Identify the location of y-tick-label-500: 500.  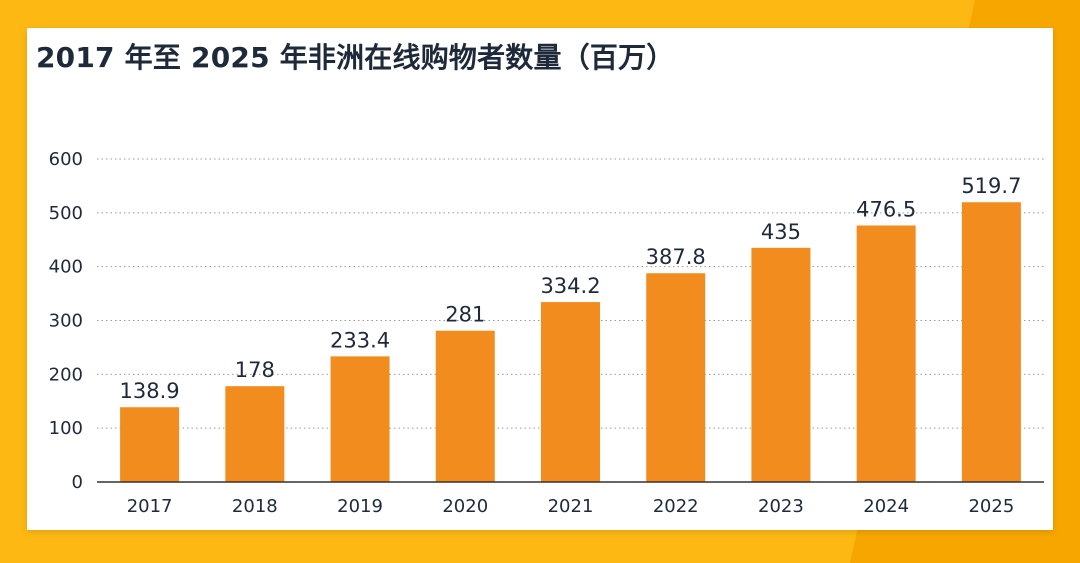
(66, 213).